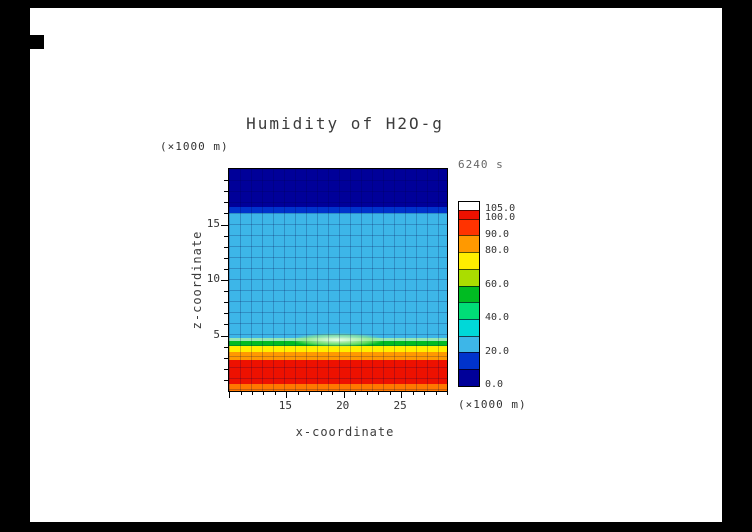 This screenshot has width=752, height=532. I want to click on heatmap-field, so click(338, 280).